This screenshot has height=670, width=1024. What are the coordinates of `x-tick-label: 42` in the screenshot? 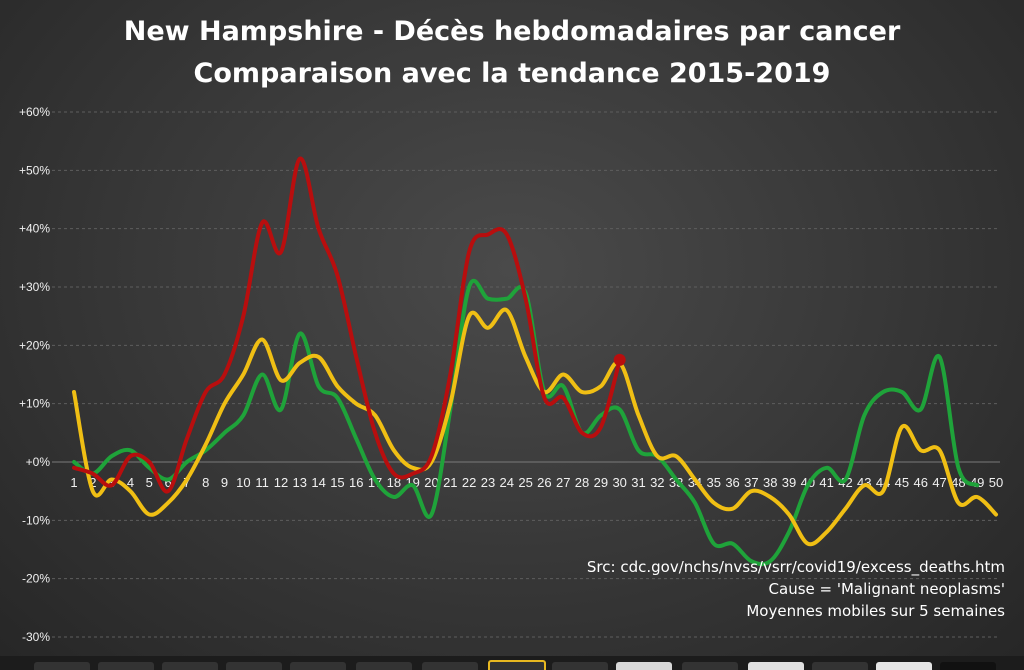 It's located at (845, 482).